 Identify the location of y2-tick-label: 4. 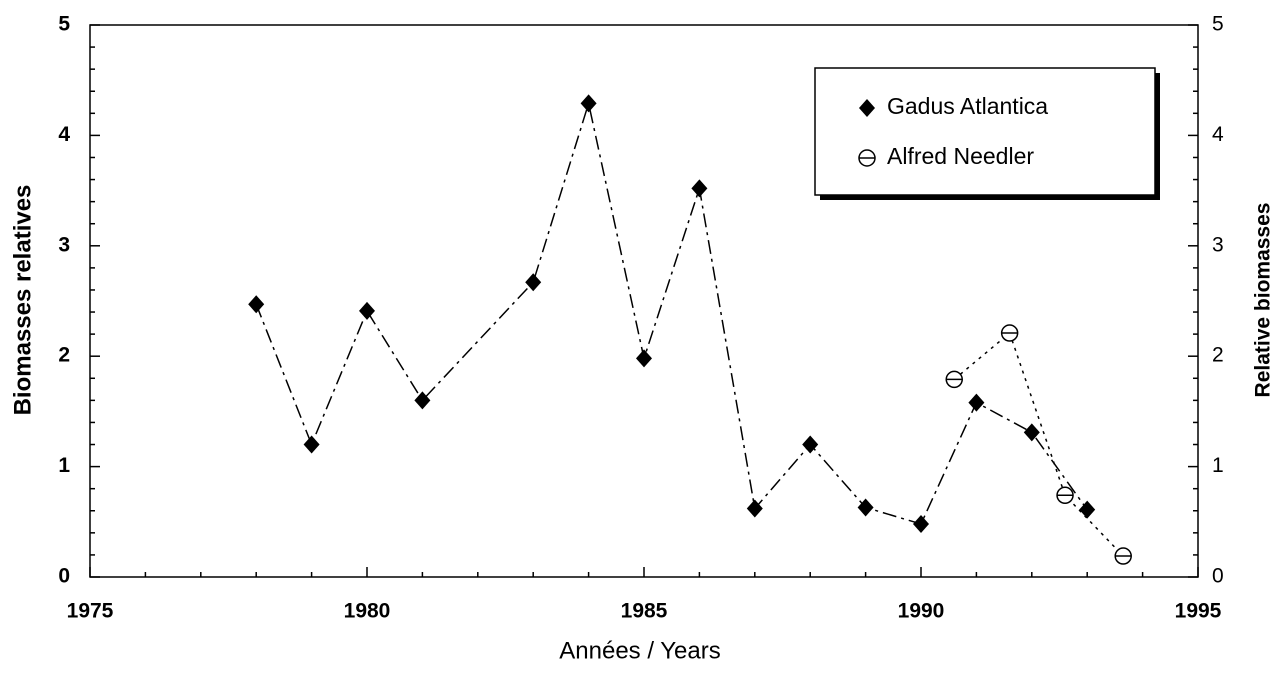
(1218, 134).